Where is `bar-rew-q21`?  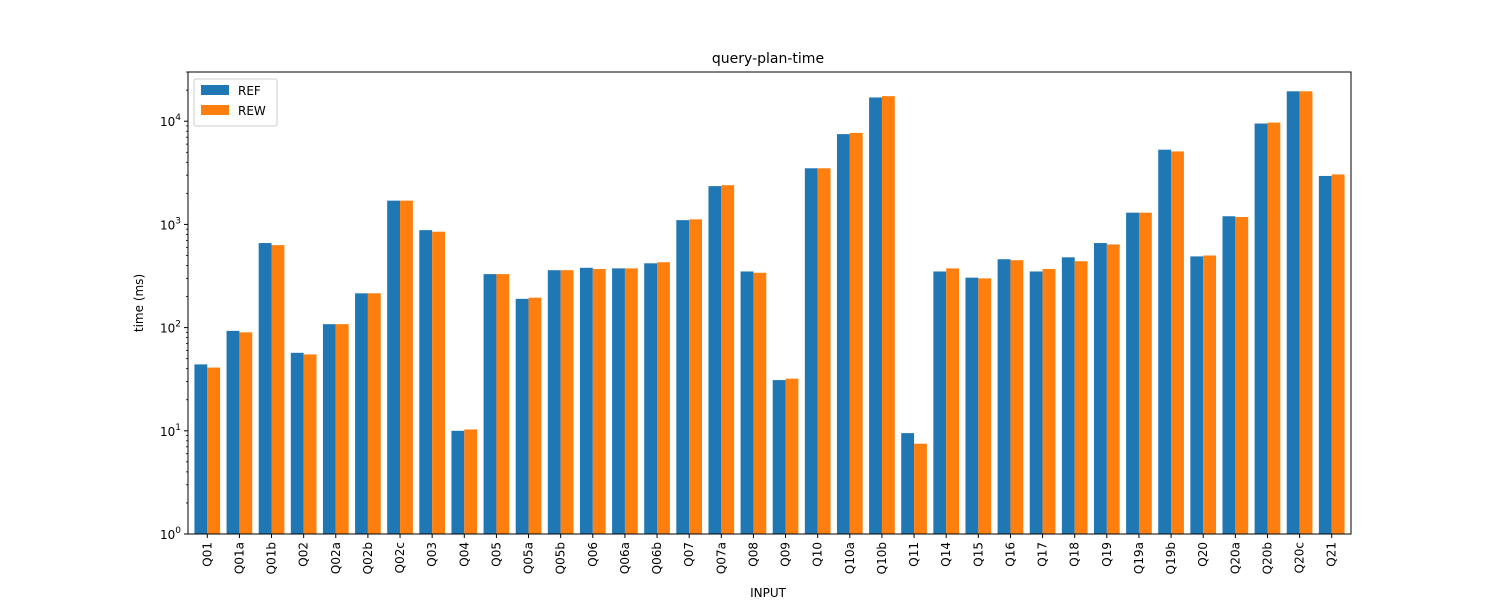 bar-rew-q21 is located at coordinates (1338, 354).